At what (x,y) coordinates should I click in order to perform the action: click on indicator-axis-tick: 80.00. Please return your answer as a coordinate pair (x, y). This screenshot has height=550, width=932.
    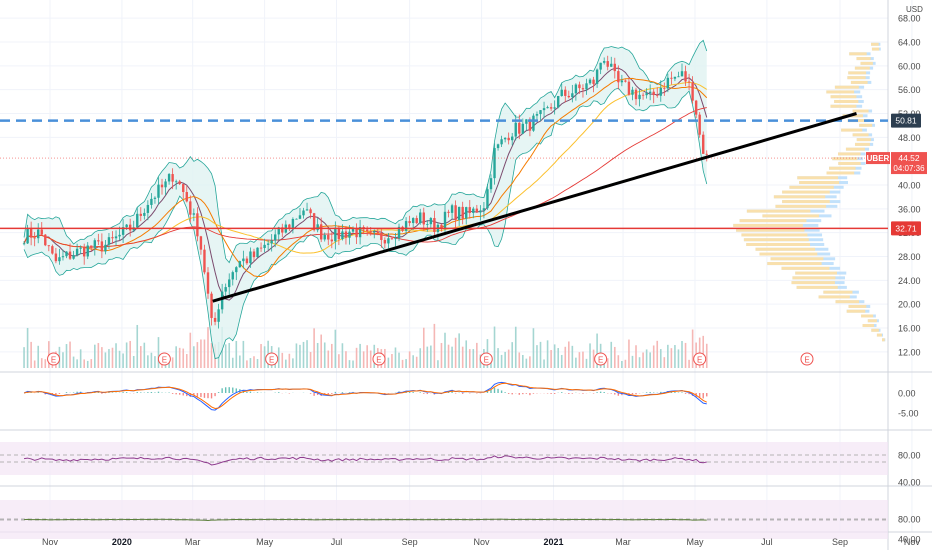
    Looking at the image, I should click on (909, 456).